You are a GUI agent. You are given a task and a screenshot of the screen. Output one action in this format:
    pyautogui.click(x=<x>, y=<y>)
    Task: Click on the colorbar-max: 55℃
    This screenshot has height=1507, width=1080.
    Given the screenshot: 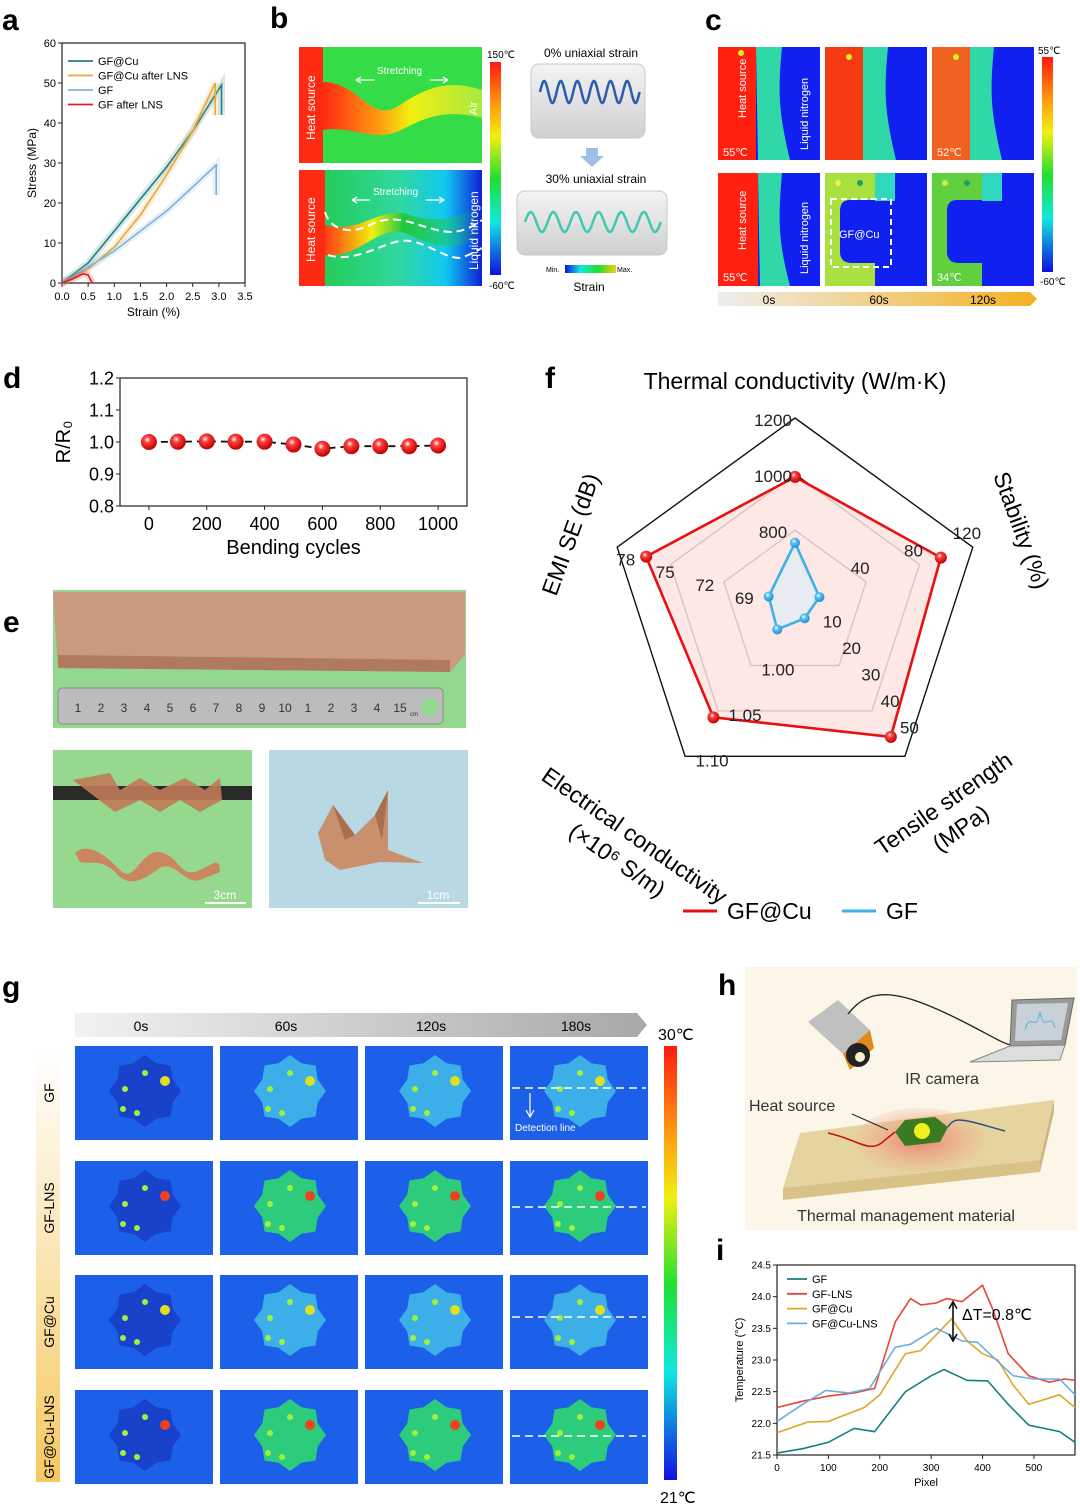 What is the action you would take?
    pyautogui.click(x=1049, y=51)
    